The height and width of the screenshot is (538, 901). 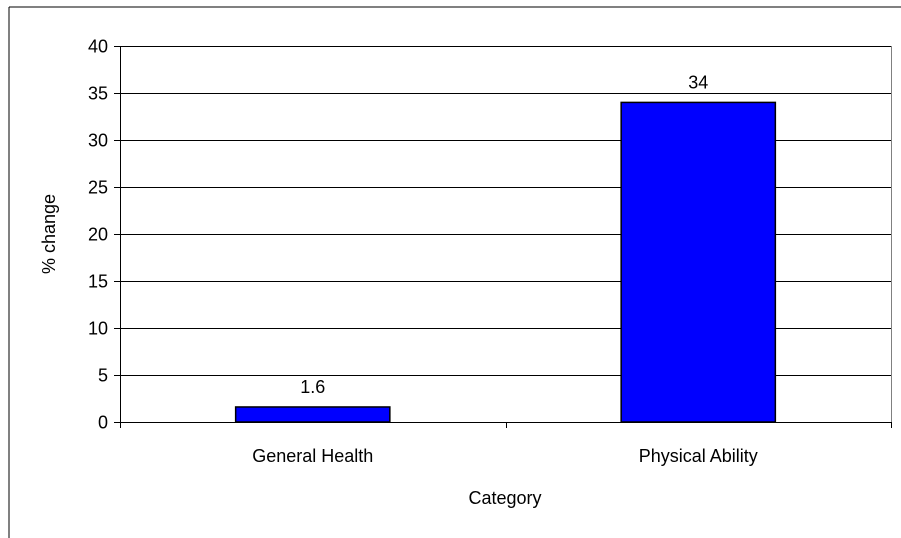 I want to click on y-tick-label: 35, so click(x=98, y=94).